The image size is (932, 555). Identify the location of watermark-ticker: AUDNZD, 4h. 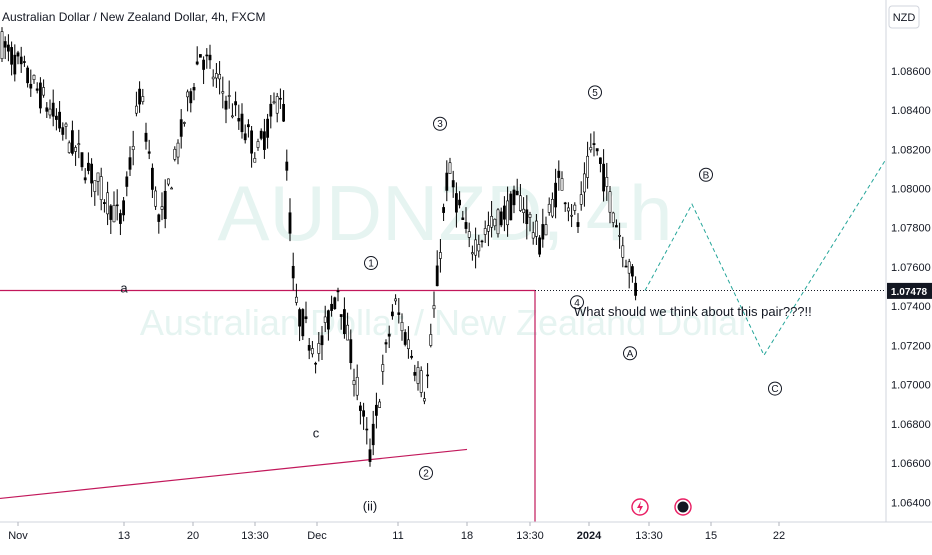
(444, 213).